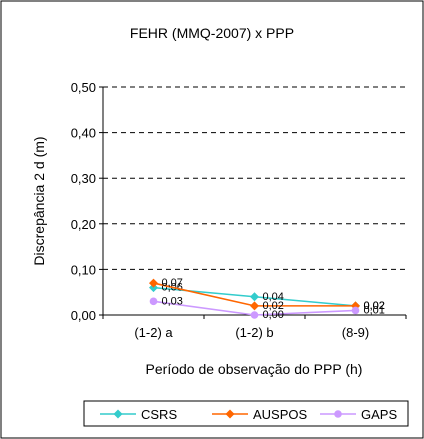 Image resolution: width=424 pixels, height=439 pixels. Describe the element at coordinates (172, 301) in the screenshot. I see `data-label-gaps: 0,03` at that location.